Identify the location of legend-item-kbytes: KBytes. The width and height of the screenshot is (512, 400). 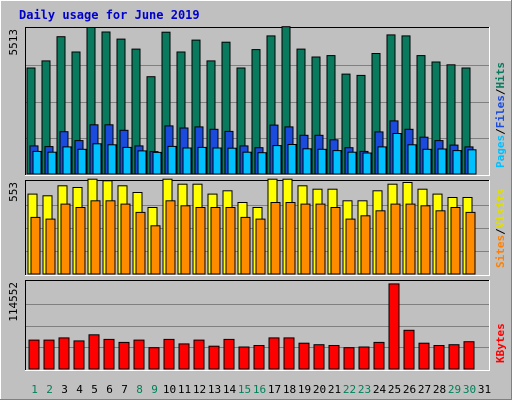
(500, 343).